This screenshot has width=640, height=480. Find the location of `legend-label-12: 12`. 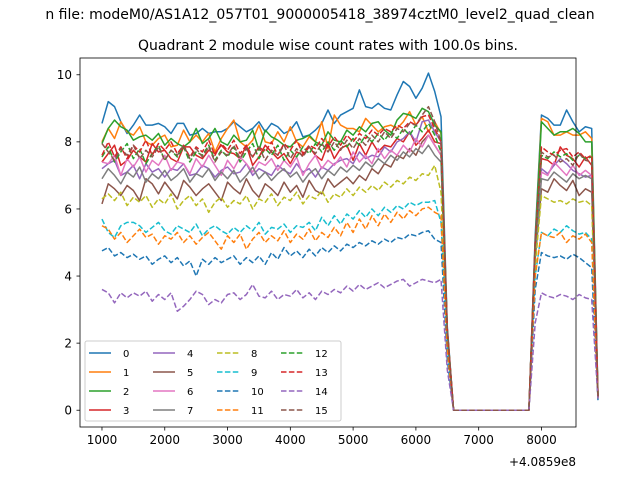

legend-label-12: 12 is located at coordinates (321, 354).